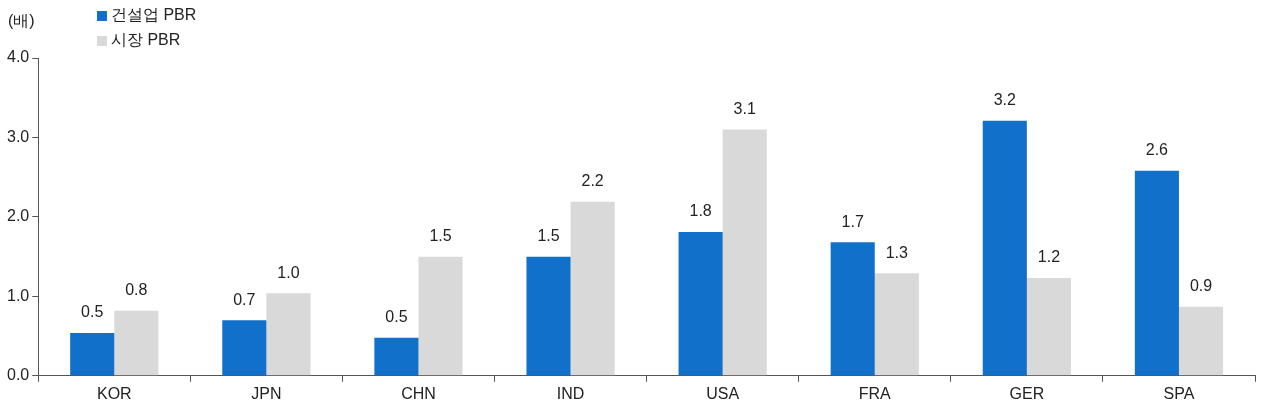 Image resolution: width=1263 pixels, height=407 pixels. Describe the element at coordinates (1027, 393) in the screenshot. I see `x-tick-label: GER` at that location.